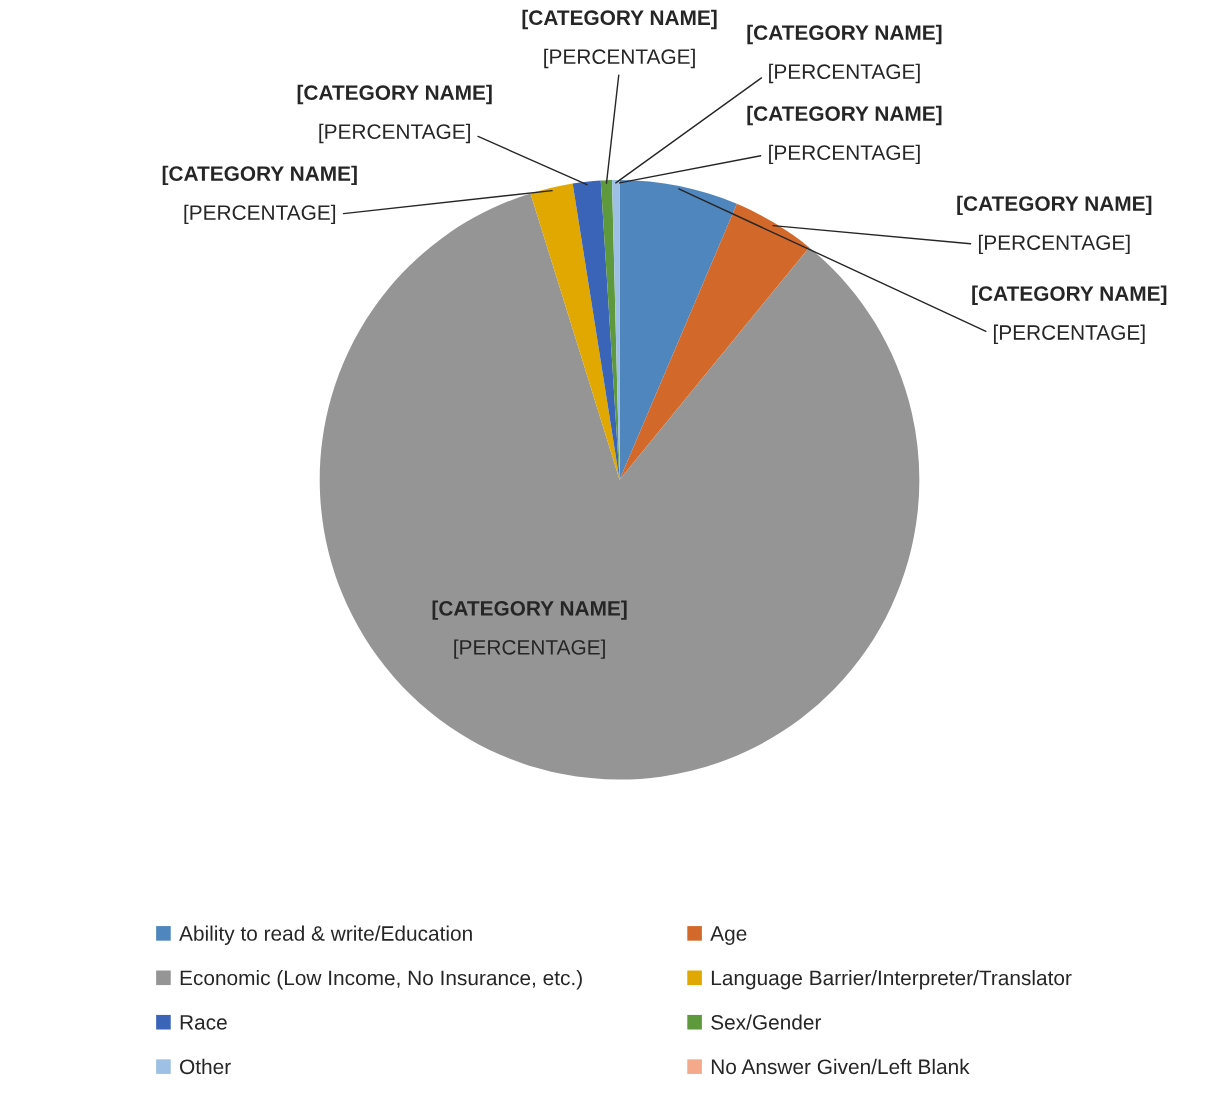 The width and height of the screenshot is (1228, 1097). What do you see at coordinates (381, 979) in the screenshot?
I see `legend-label: Economic (Low Income, No Insurance, etc.)` at bounding box center [381, 979].